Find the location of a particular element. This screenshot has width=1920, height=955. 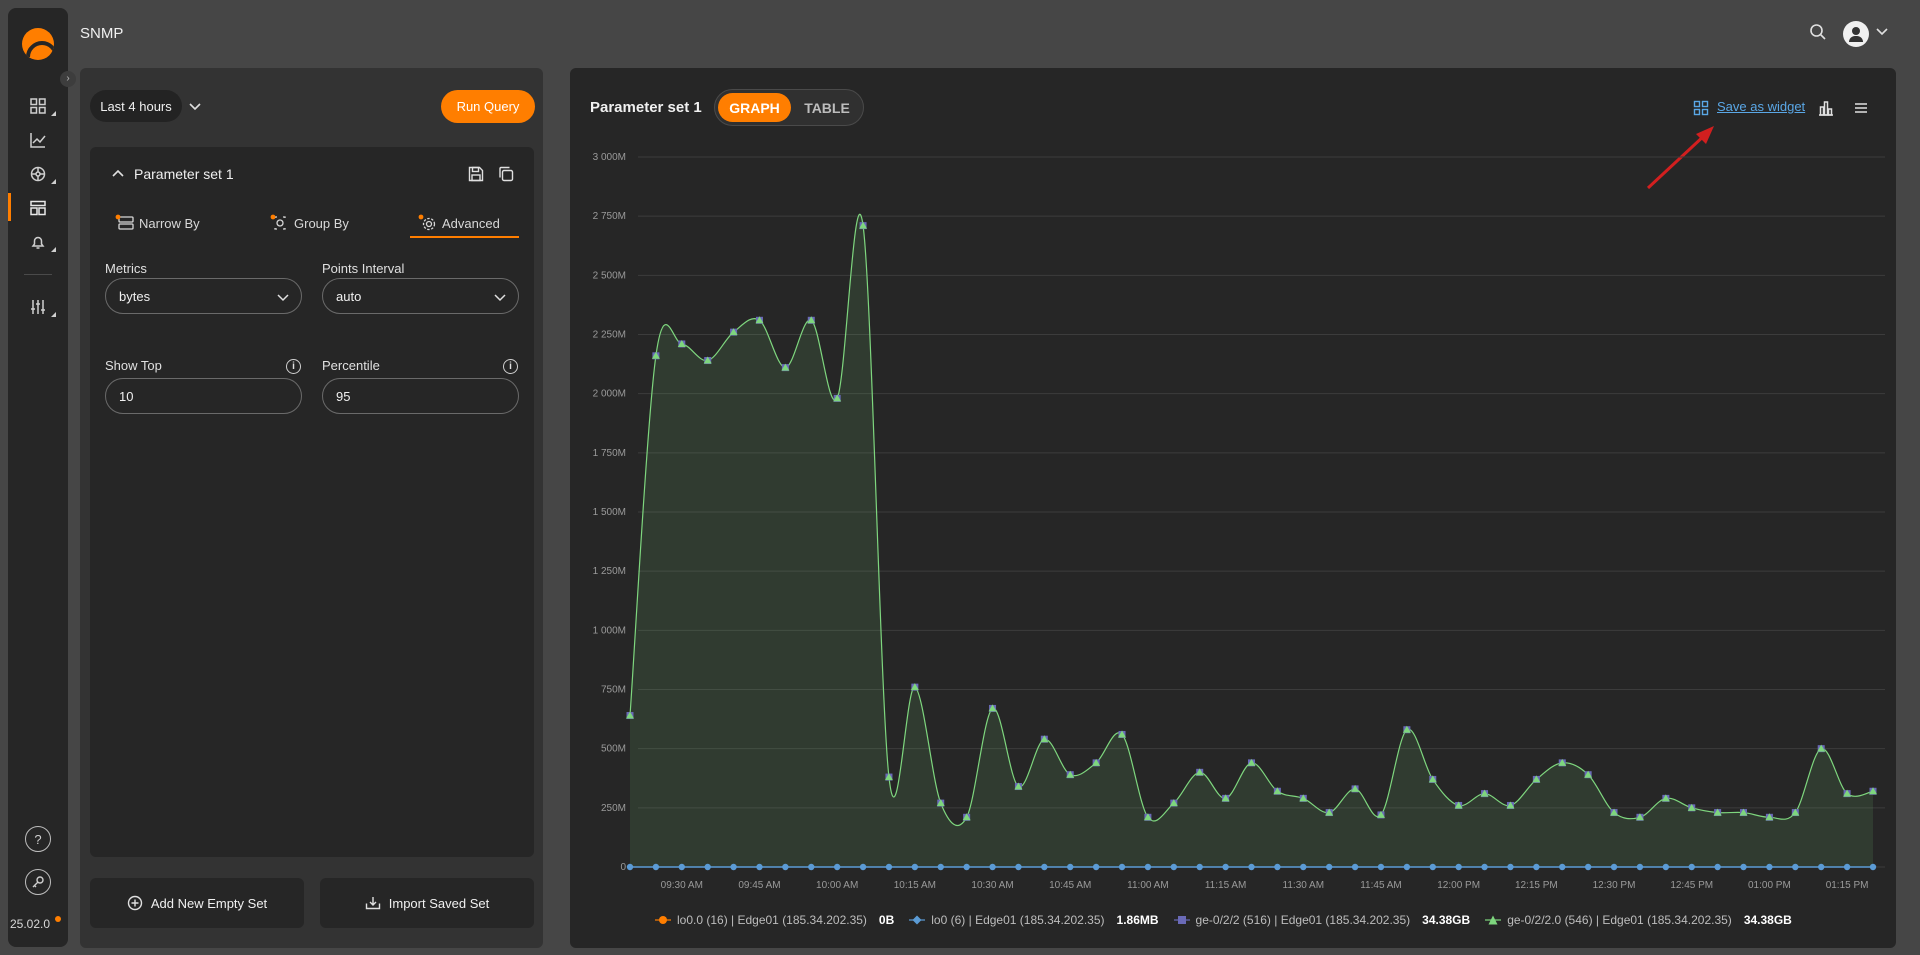

legend-item: lo0 (6) | Edge01 (185.34.202.35) 1.86MB is located at coordinates (1034, 920).